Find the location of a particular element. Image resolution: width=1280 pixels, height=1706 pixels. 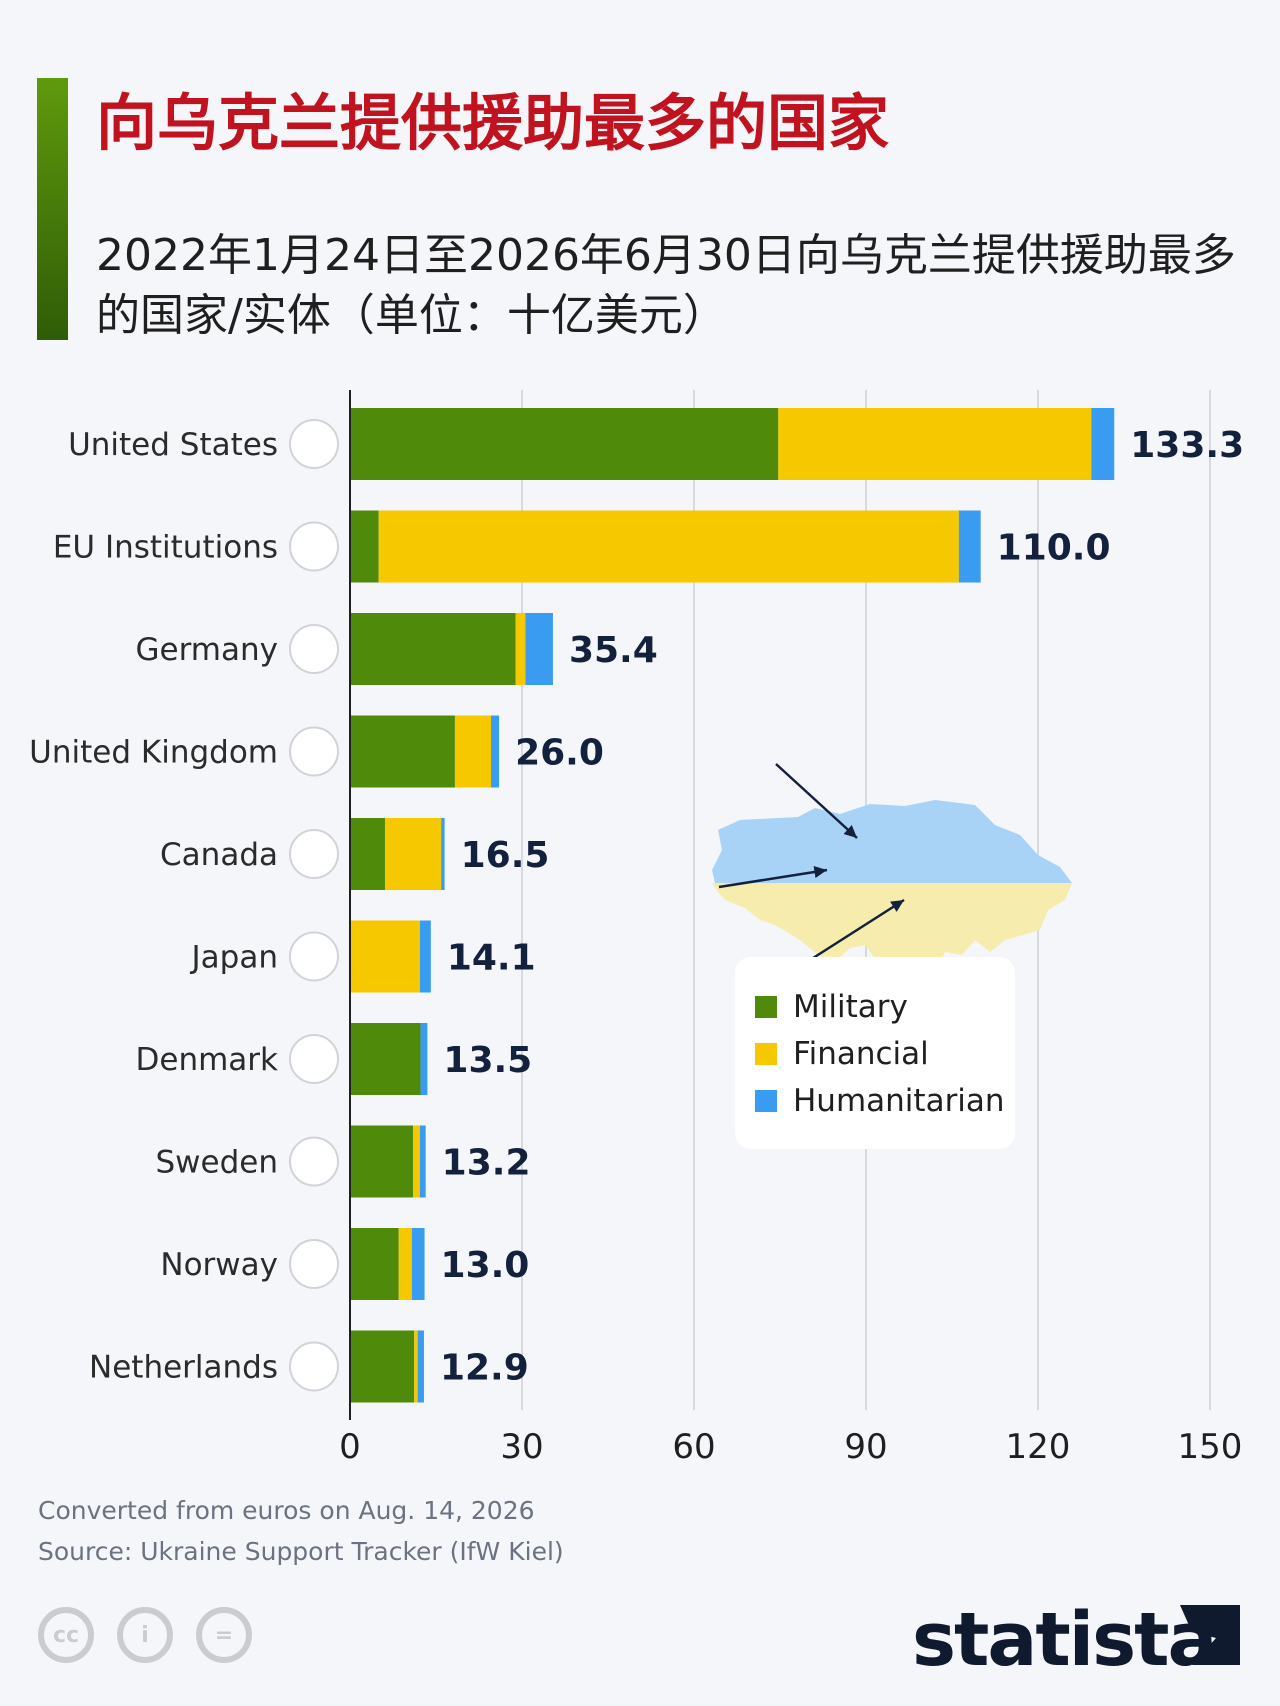

legend-label-humanitarian: Humanitarian is located at coordinates (899, 1101).